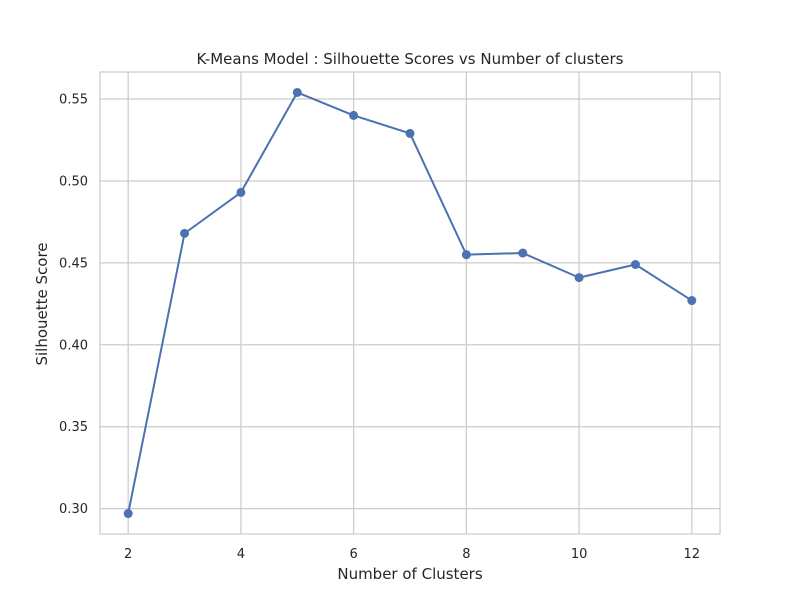 Image resolution: width=800 pixels, height=600 pixels. Describe the element at coordinates (73, 181) in the screenshot. I see `y-tick-label: 0.50` at that location.